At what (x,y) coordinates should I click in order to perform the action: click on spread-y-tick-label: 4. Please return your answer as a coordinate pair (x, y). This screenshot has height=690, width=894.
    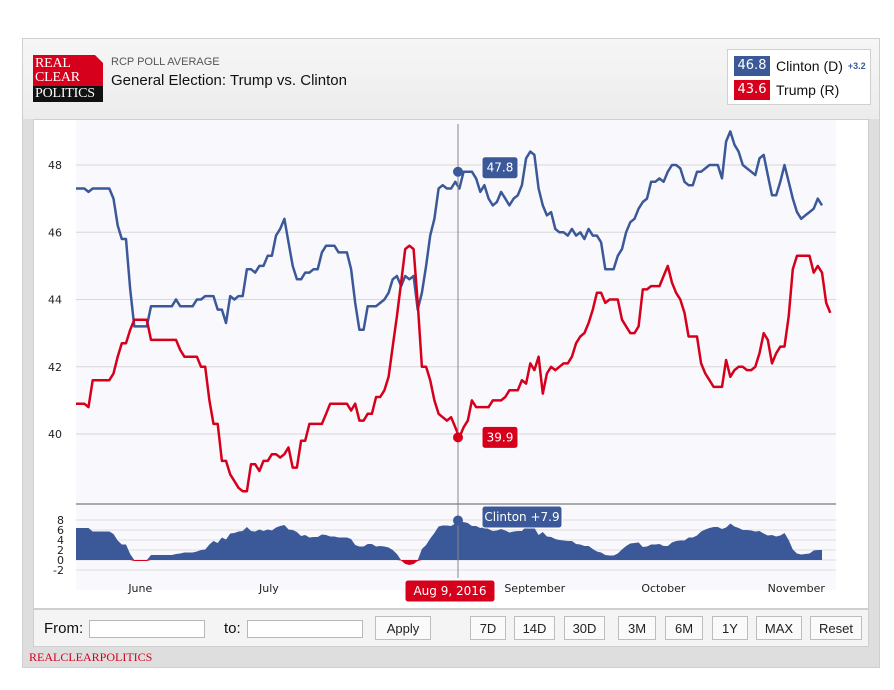
    Looking at the image, I should click on (60, 540).